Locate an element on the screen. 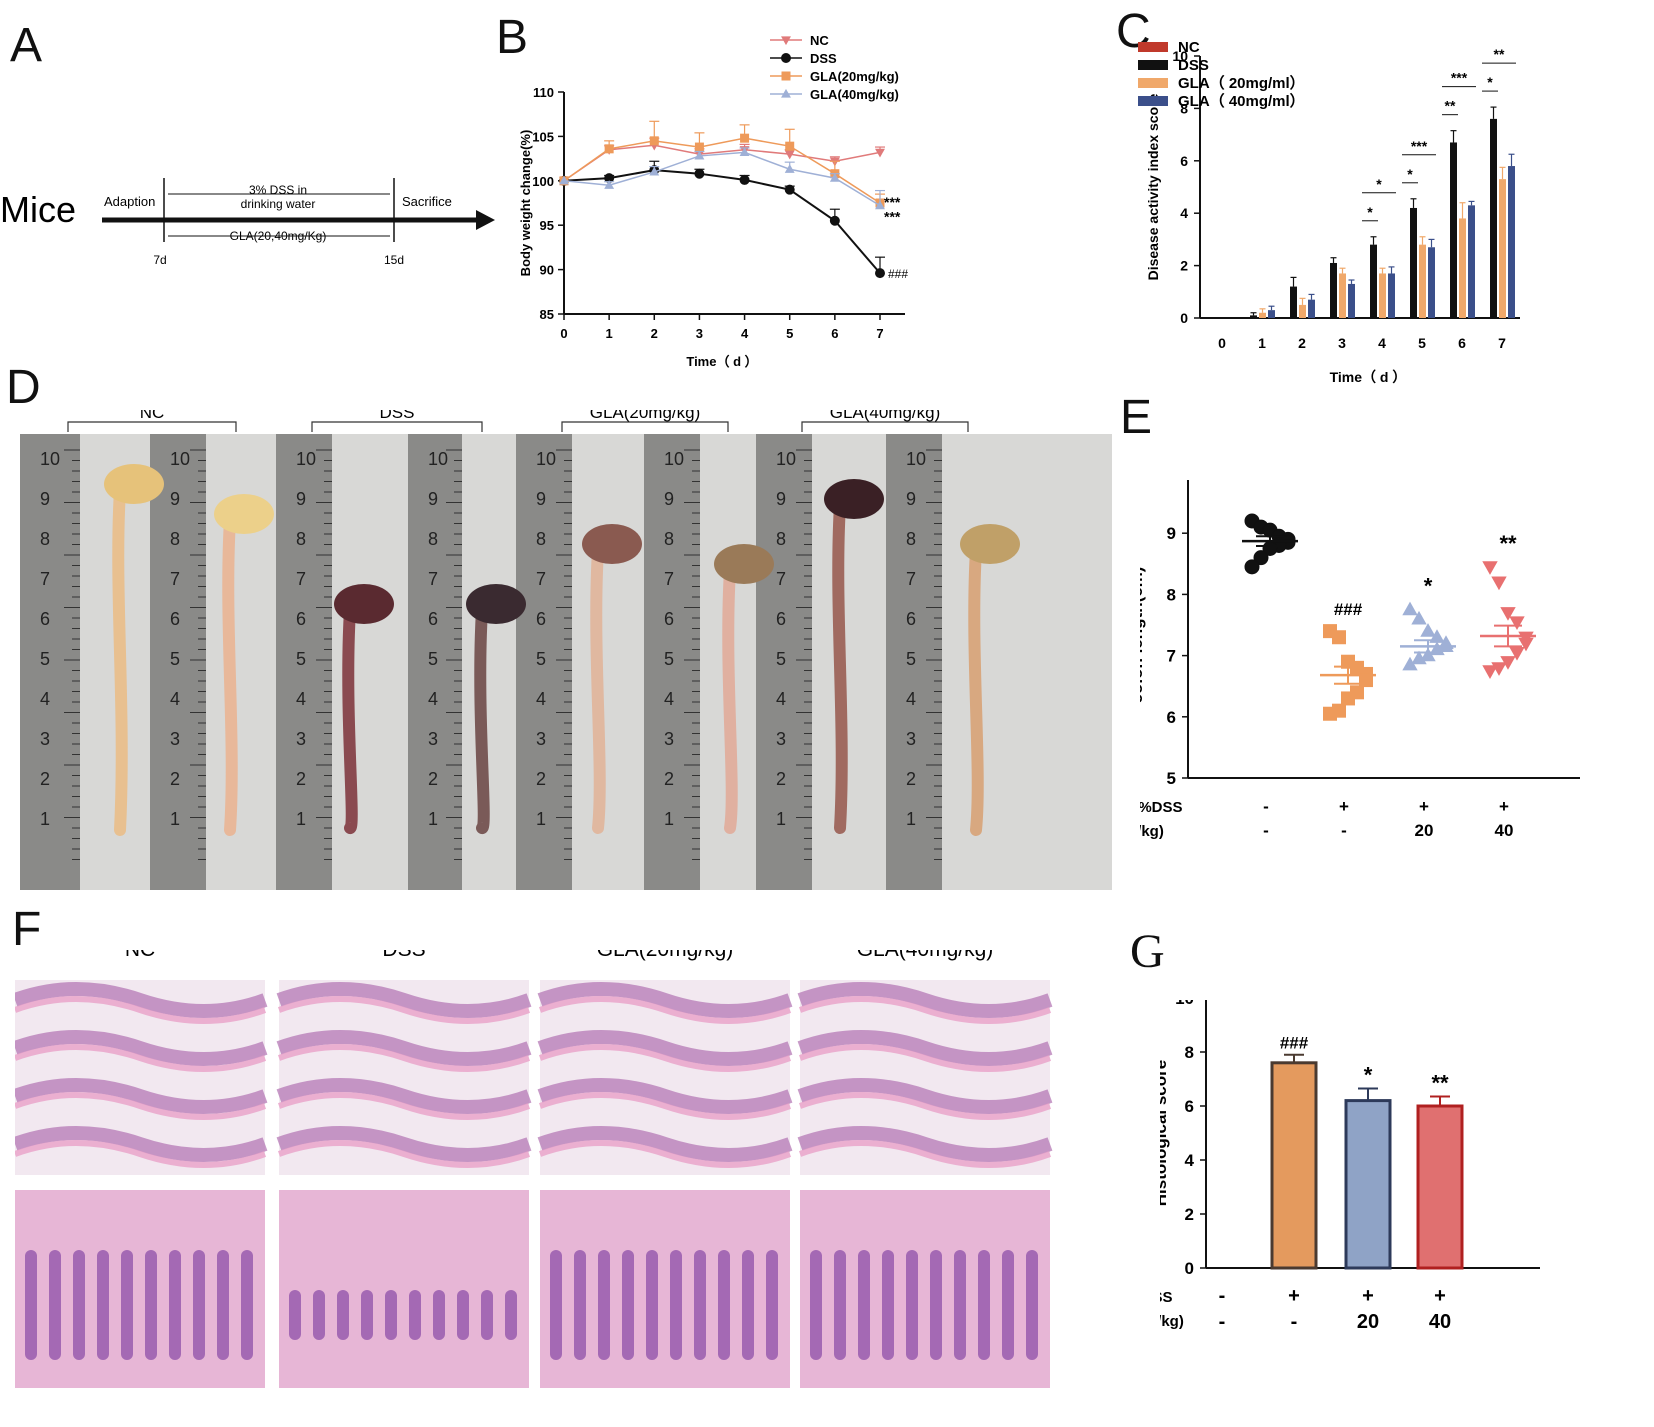 The width and height of the screenshot is (1654, 1427). y-tick-label: 0 is located at coordinates (1184, 318).